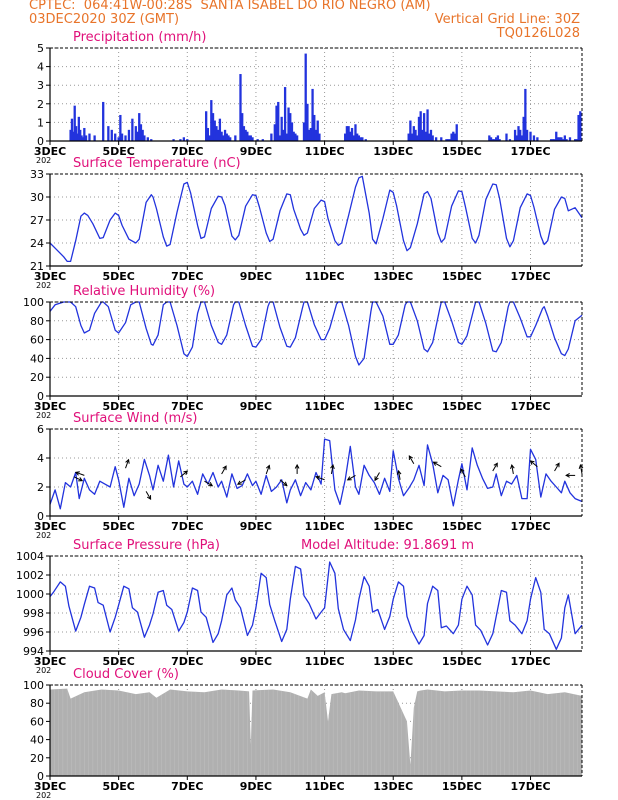 Image resolution: width=618 pixels, height=800 pixels. I want to click on y-tick-label: 100, so click(33, 685).